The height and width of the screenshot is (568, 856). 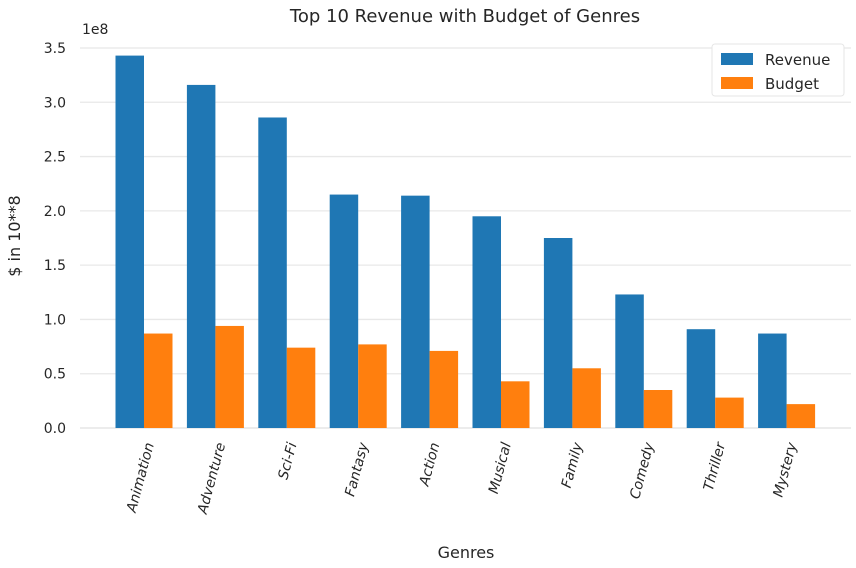 I want to click on y-tick-labels: 0.0 0.5 1.0 1.5 2.0 2.5 3.0 3.5, so click(x=55, y=239).